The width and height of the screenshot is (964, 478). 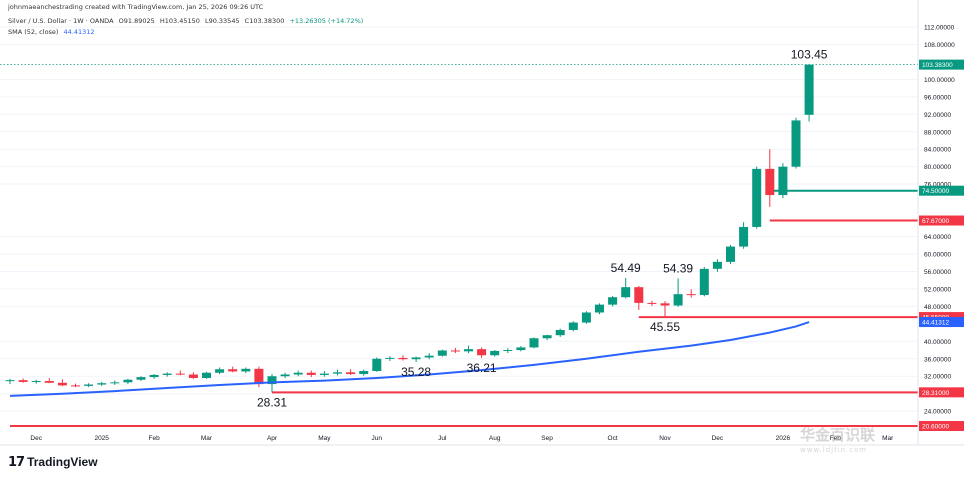 What do you see at coordinates (61, 21) in the screenshot?
I see `symbol-name: Silver / U.S. Dollar · 1W · OANDA` at bounding box center [61, 21].